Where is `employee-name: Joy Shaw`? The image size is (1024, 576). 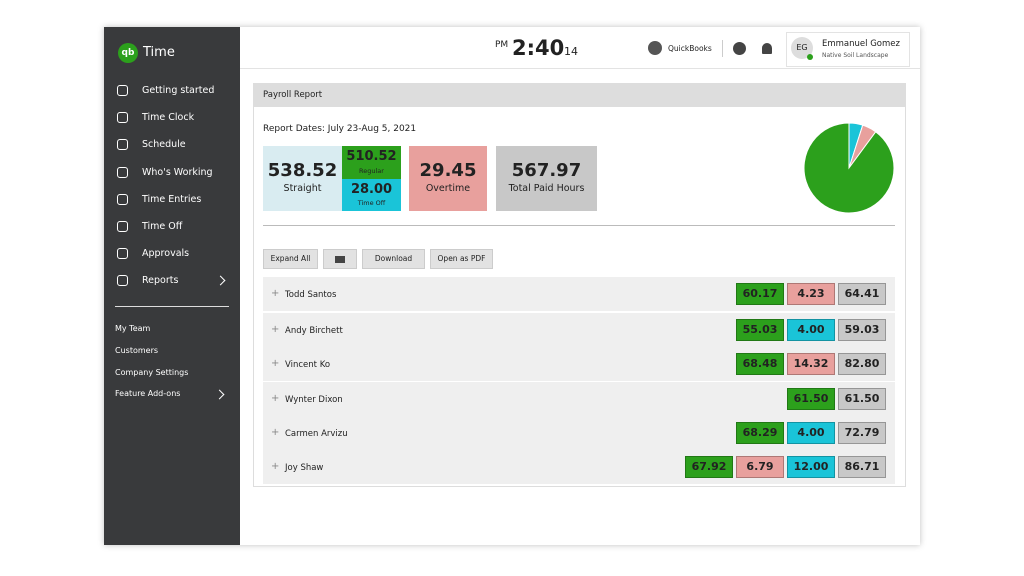
employee-name: Joy Shaw is located at coordinates (304, 468).